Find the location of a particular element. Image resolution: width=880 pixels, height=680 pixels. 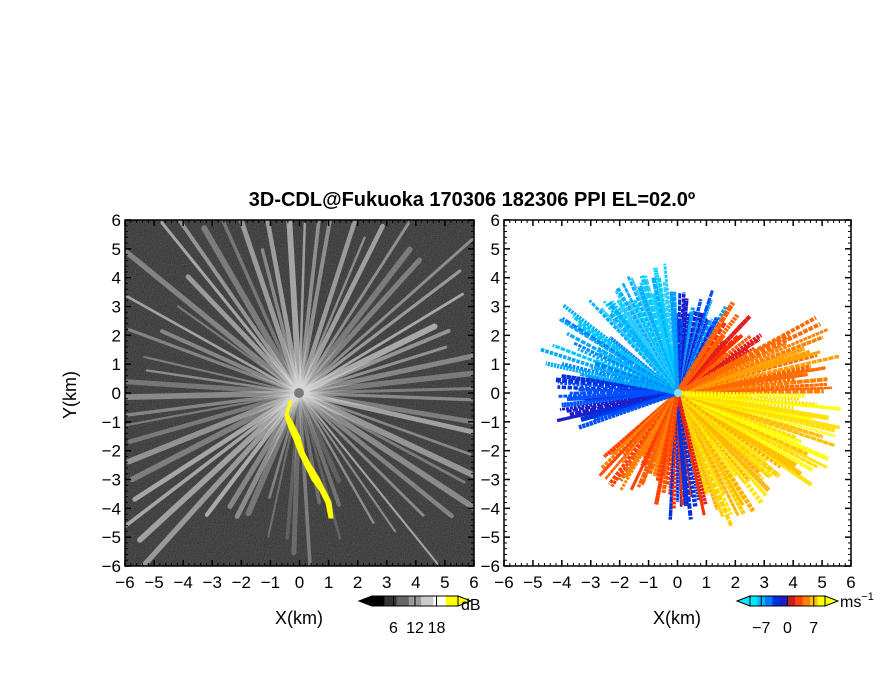

x-tick-label: −5 is located at coordinates (532, 582).